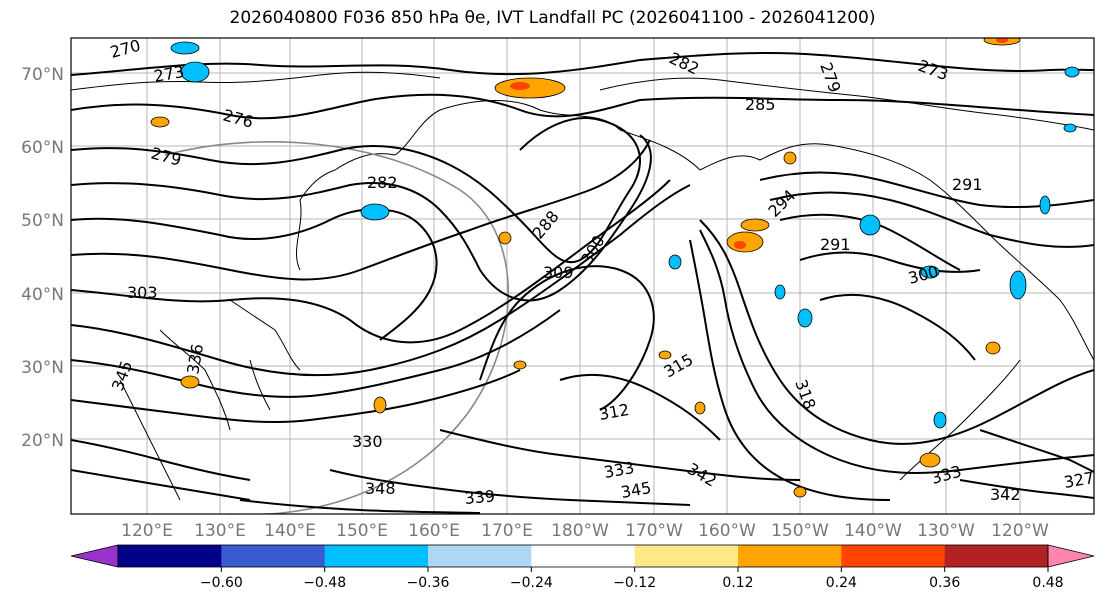  I want to click on lat-label: 40°N, so click(42, 295).